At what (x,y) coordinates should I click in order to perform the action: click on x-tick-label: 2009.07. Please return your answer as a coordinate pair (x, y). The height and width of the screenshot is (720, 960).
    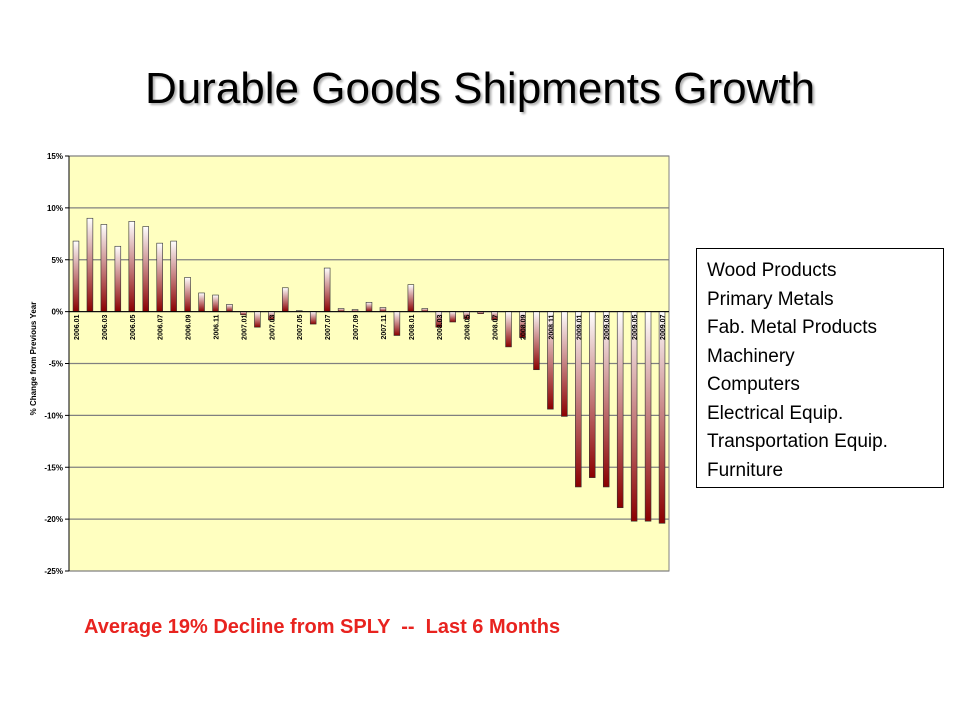
    Looking at the image, I should click on (663, 327).